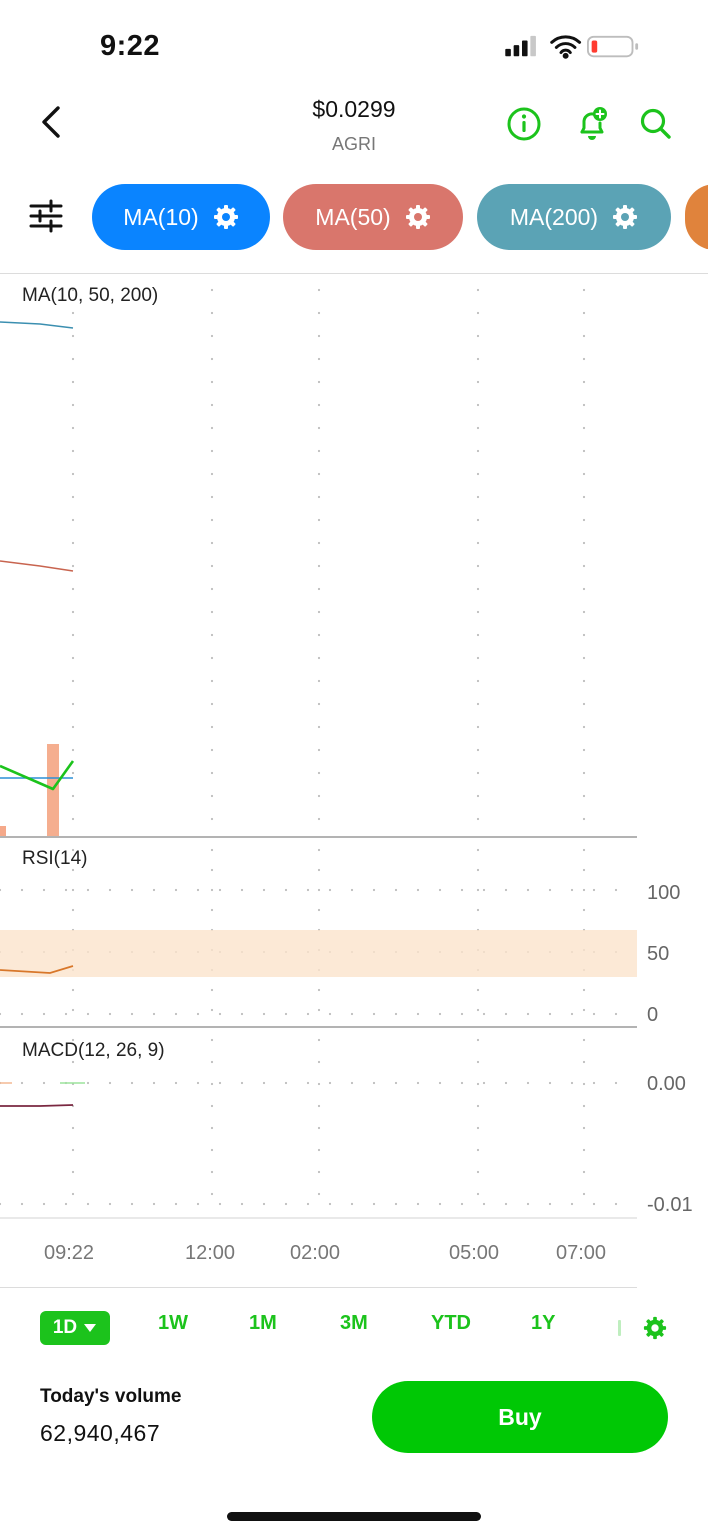  Describe the element at coordinates (543, 1323) in the screenshot. I see `timeframe-1y-button: 1Y` at that location.